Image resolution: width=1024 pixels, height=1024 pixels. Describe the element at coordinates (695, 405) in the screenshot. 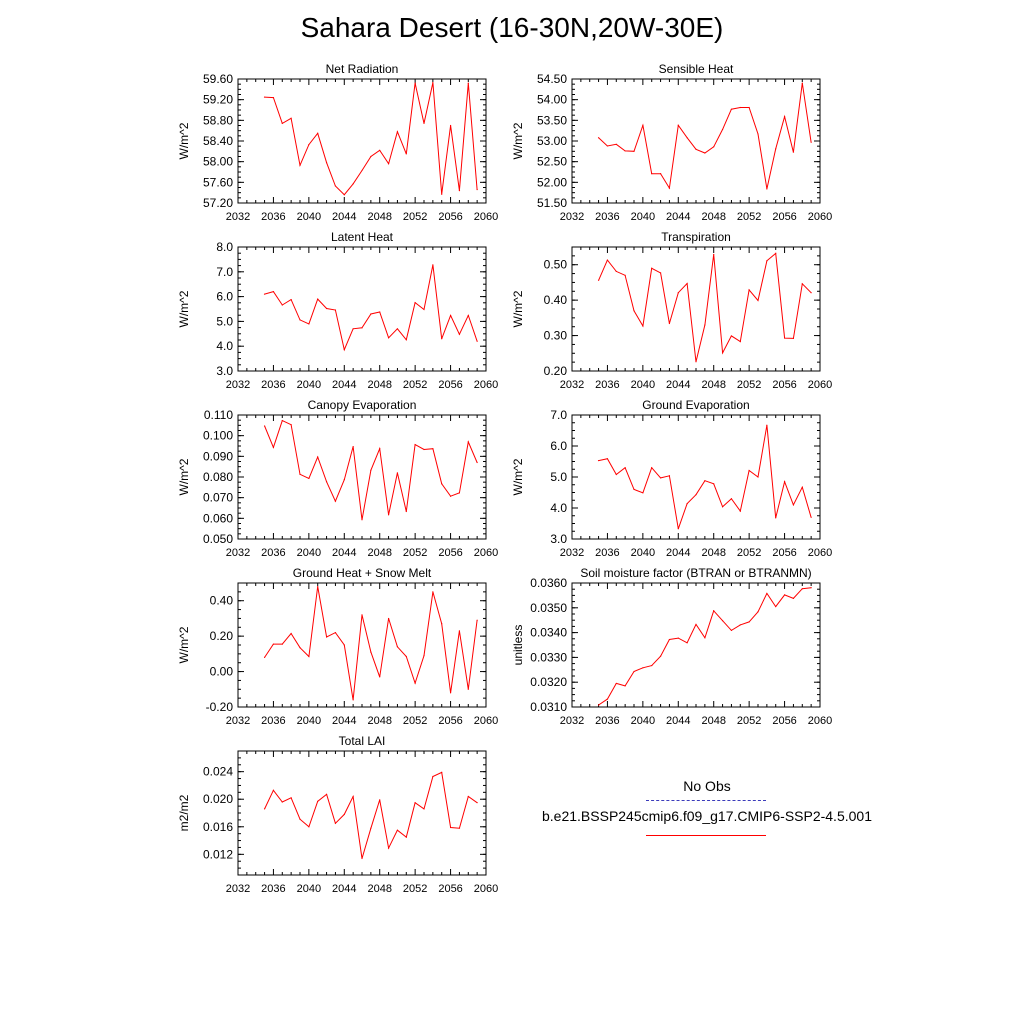

I see `panel-title: Ground Evaporation` at that location.